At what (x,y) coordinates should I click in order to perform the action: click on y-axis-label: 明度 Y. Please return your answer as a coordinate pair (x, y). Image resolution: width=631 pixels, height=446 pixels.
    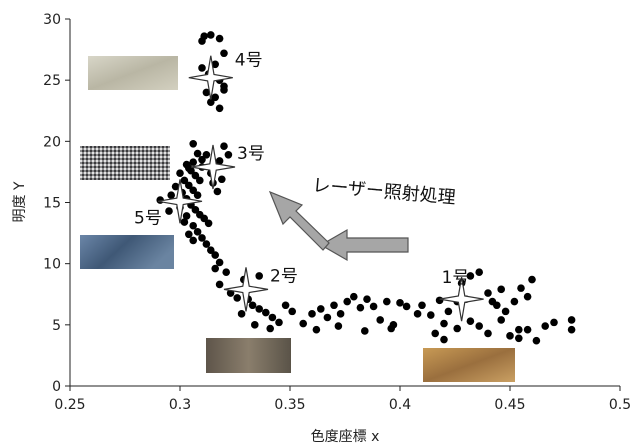
    Looking at the image, I should click on (20, 201).